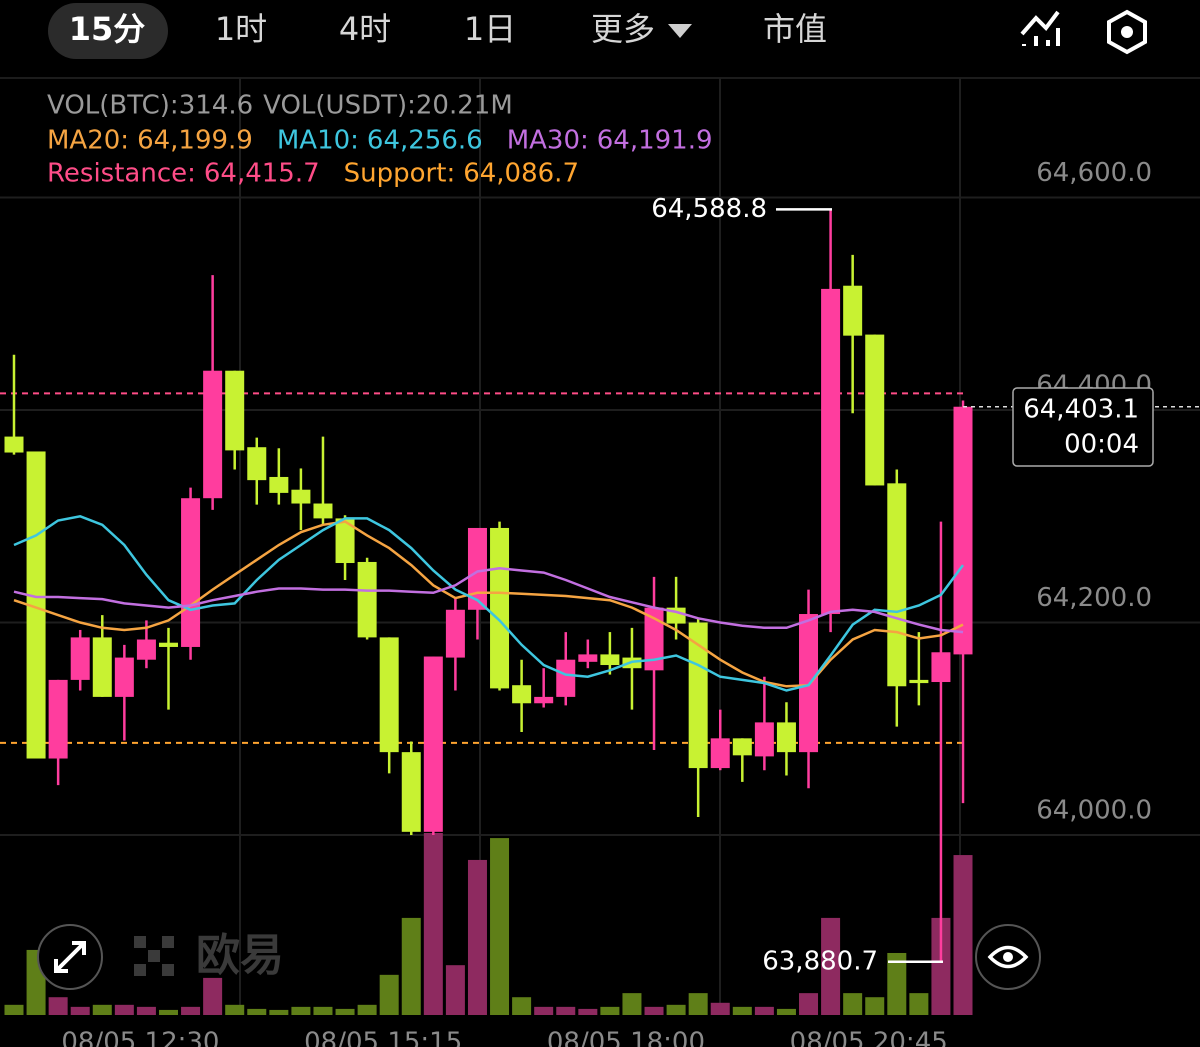 This screenshot has height=1047, width=1200. Describe the element at coordinates (241, 29) in the screenshot. I see `tab: 1时` at that location.